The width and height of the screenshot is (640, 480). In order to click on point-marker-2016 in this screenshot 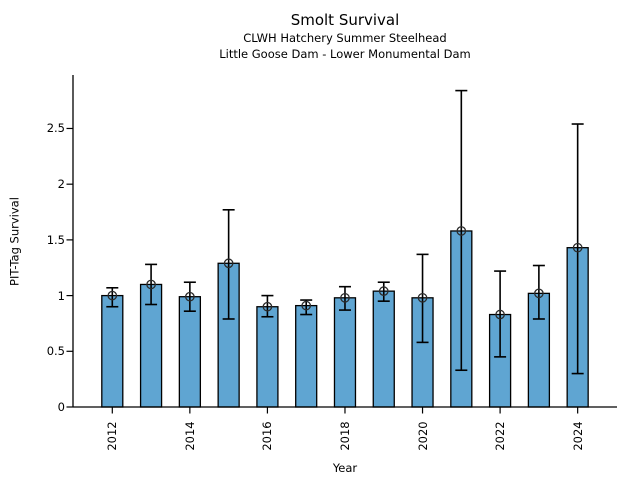, I will do `click(267, 306)`.